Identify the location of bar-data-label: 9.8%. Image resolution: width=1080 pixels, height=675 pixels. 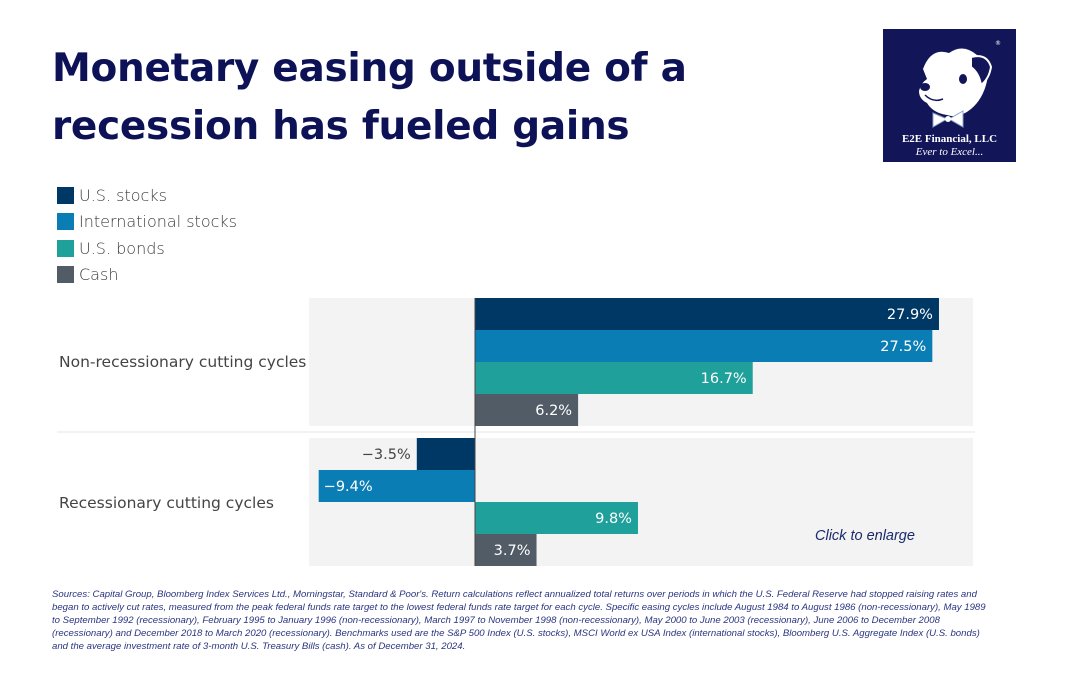
(613, 519).